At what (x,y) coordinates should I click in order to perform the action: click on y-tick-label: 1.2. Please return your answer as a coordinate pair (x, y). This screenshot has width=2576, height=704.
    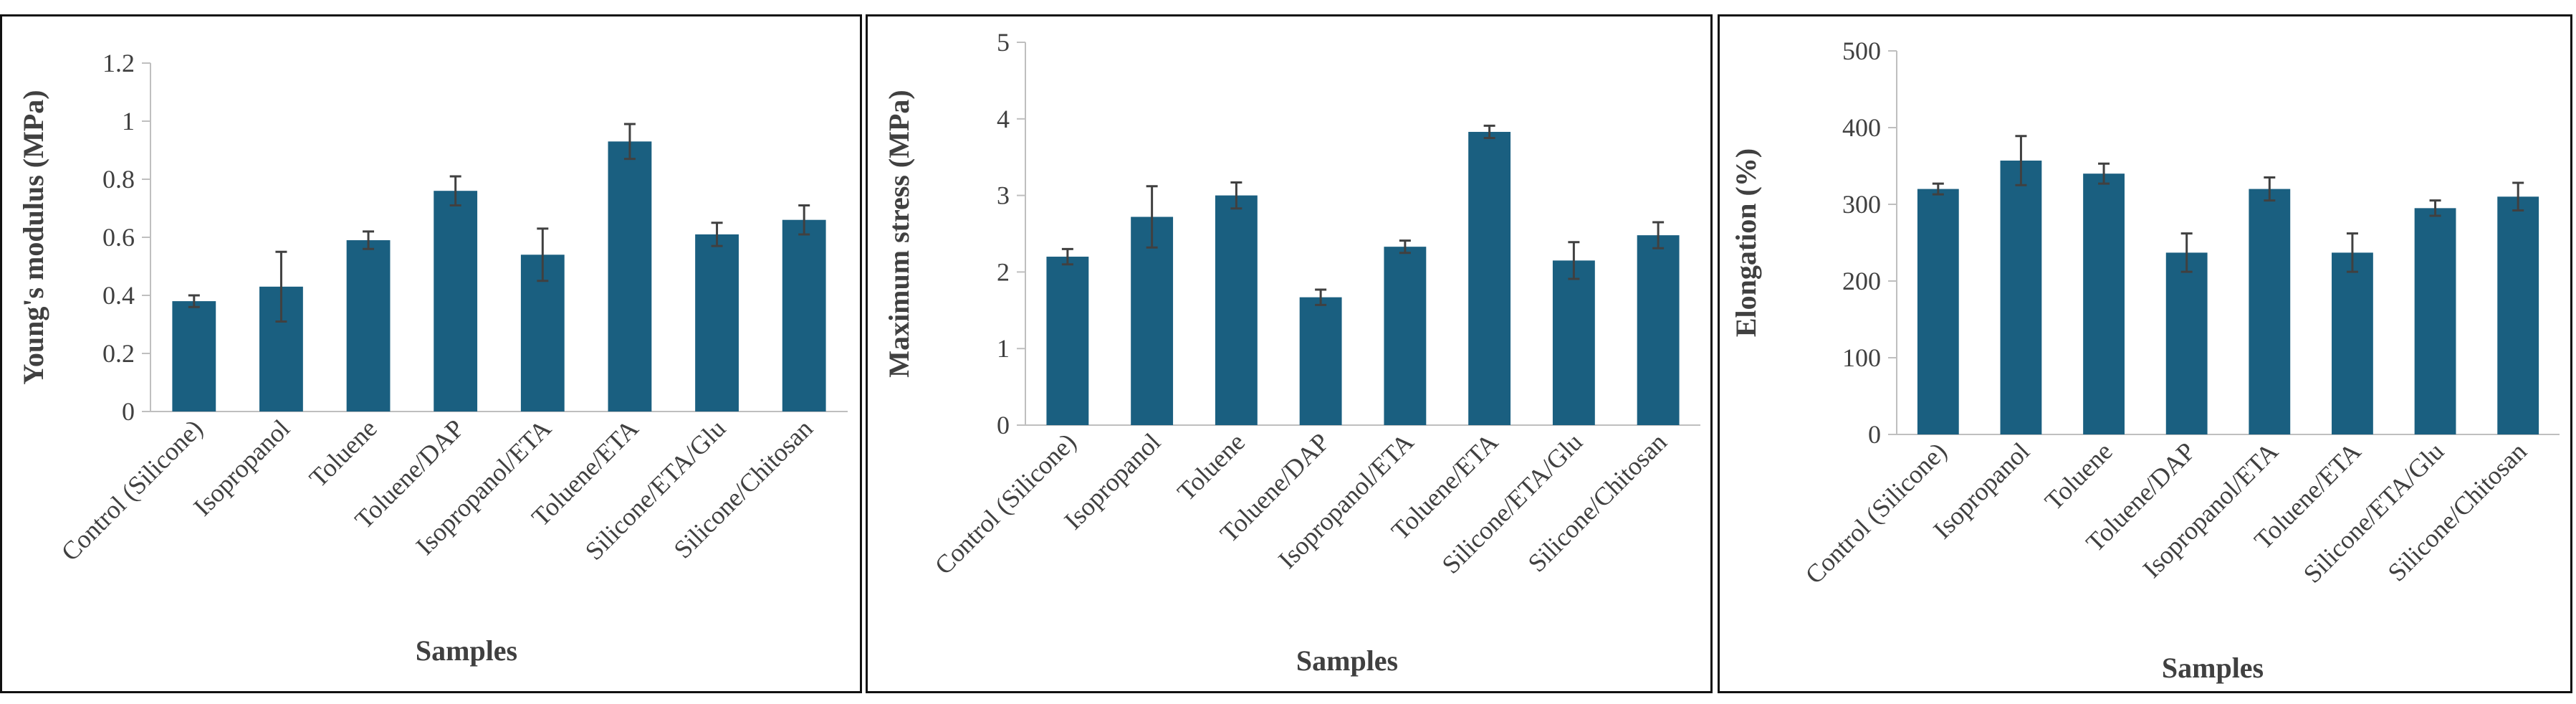
    Looking at the image, I should click on (118, 63).